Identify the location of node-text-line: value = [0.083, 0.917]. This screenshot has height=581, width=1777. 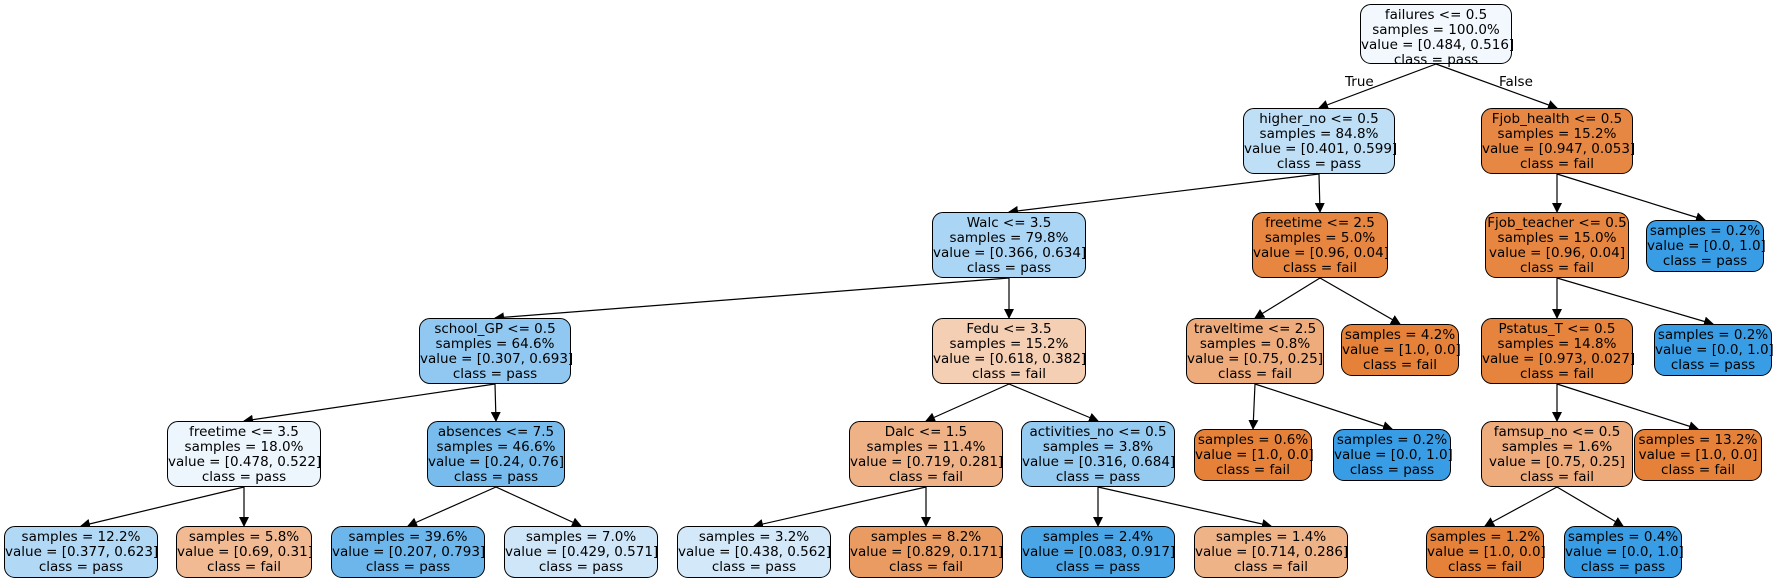
(1099, 552).